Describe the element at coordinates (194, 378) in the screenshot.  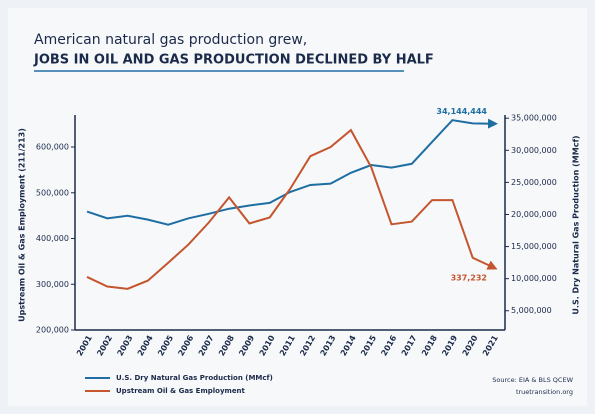
I see `legend-label: U.S. Dry Natural Gas Production (MMcf)` at that location.